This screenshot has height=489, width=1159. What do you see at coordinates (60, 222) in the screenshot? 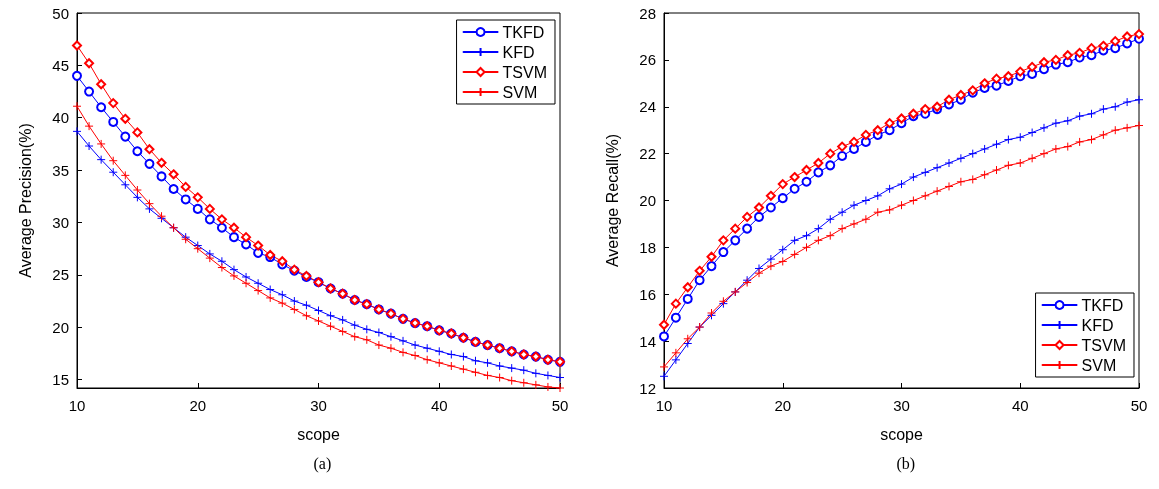
I see `y-tick-label: 30` at bounding box center [60, 222].